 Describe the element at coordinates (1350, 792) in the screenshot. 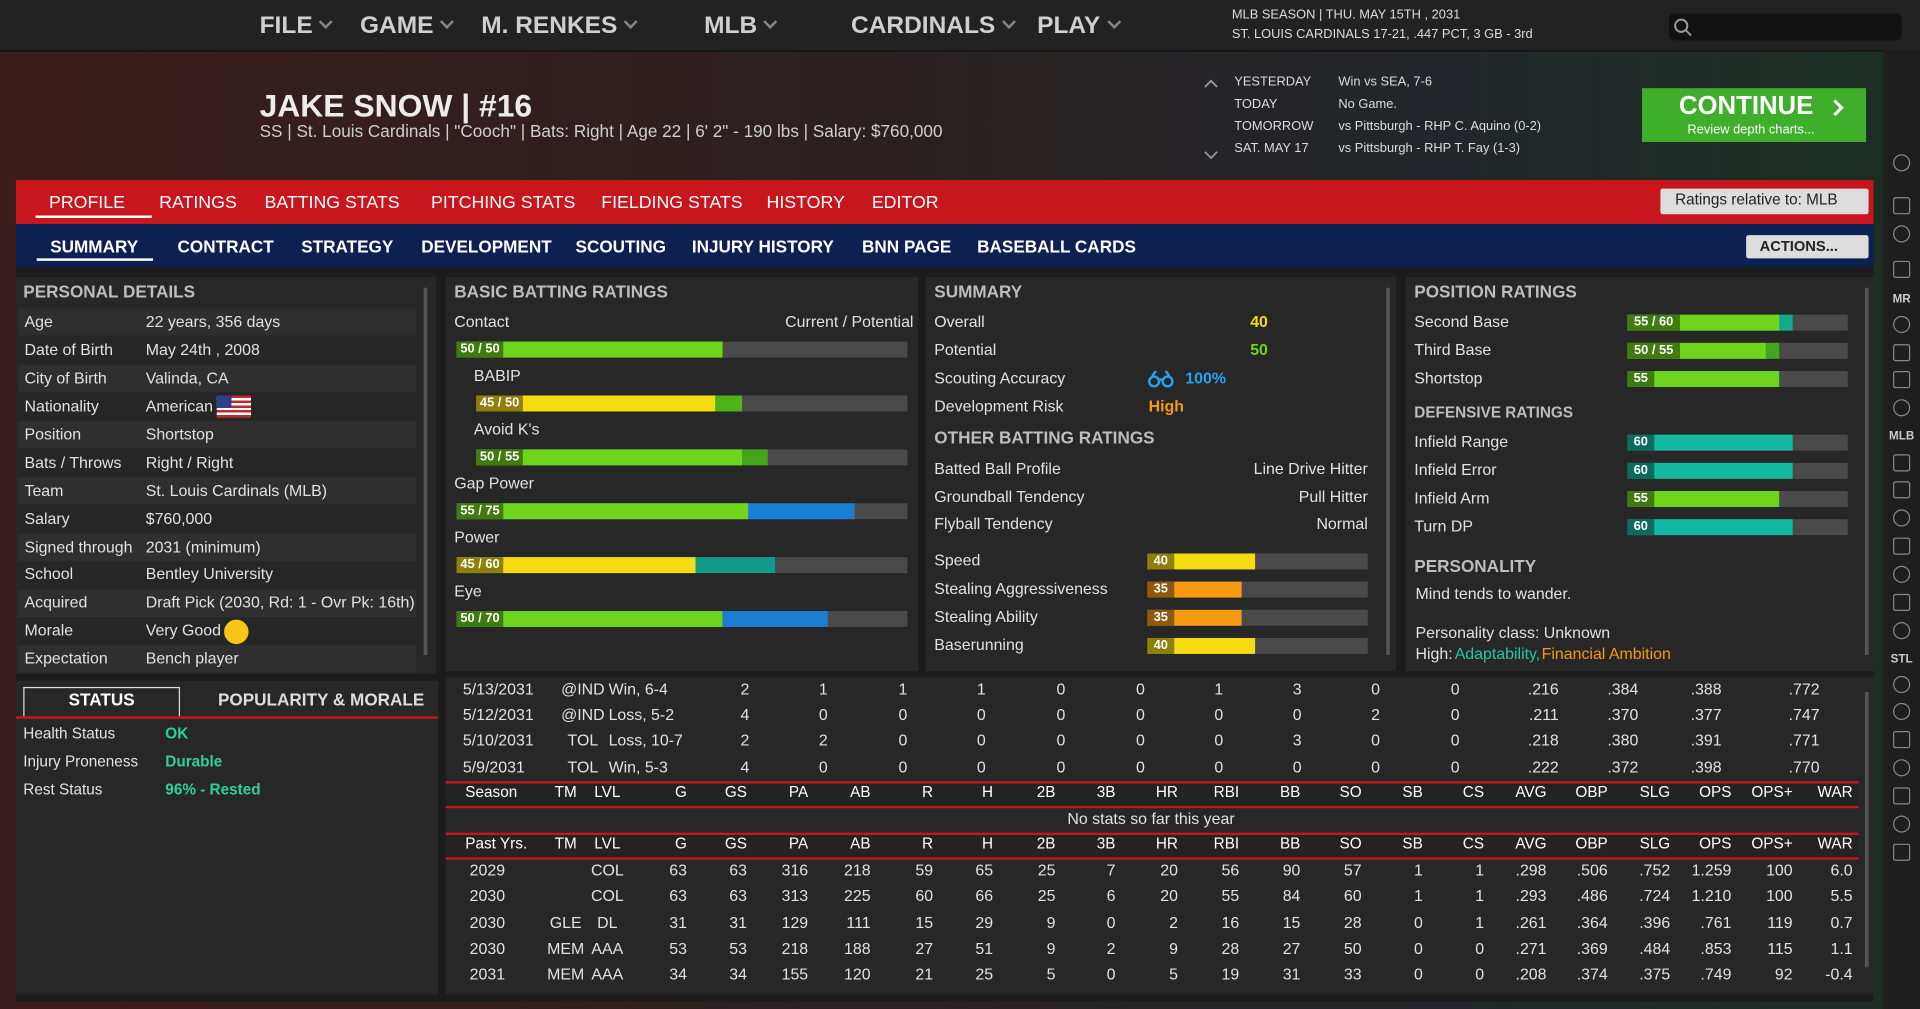

I see `column-header: SO` at that location.